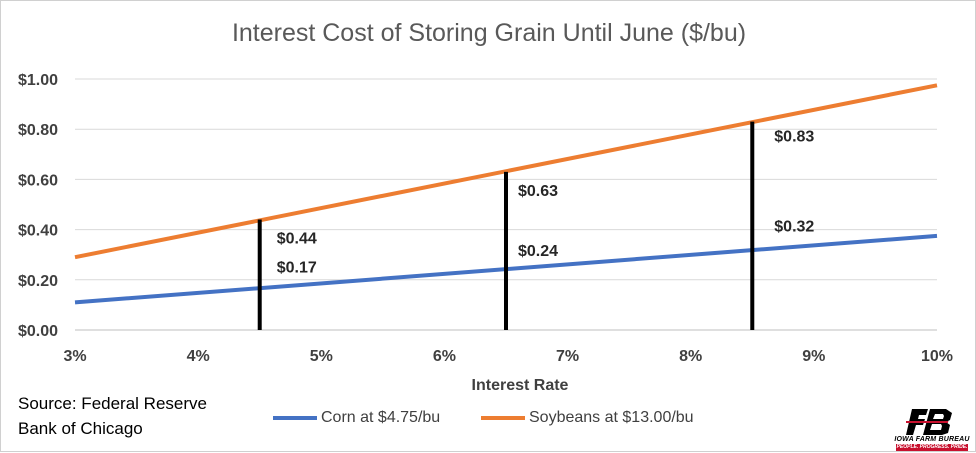 This screenshot has height=453, width=976. Describe the element at coordinates (38, 80) in the screenshot. I see `y-tick-label: $1.00` at that location.